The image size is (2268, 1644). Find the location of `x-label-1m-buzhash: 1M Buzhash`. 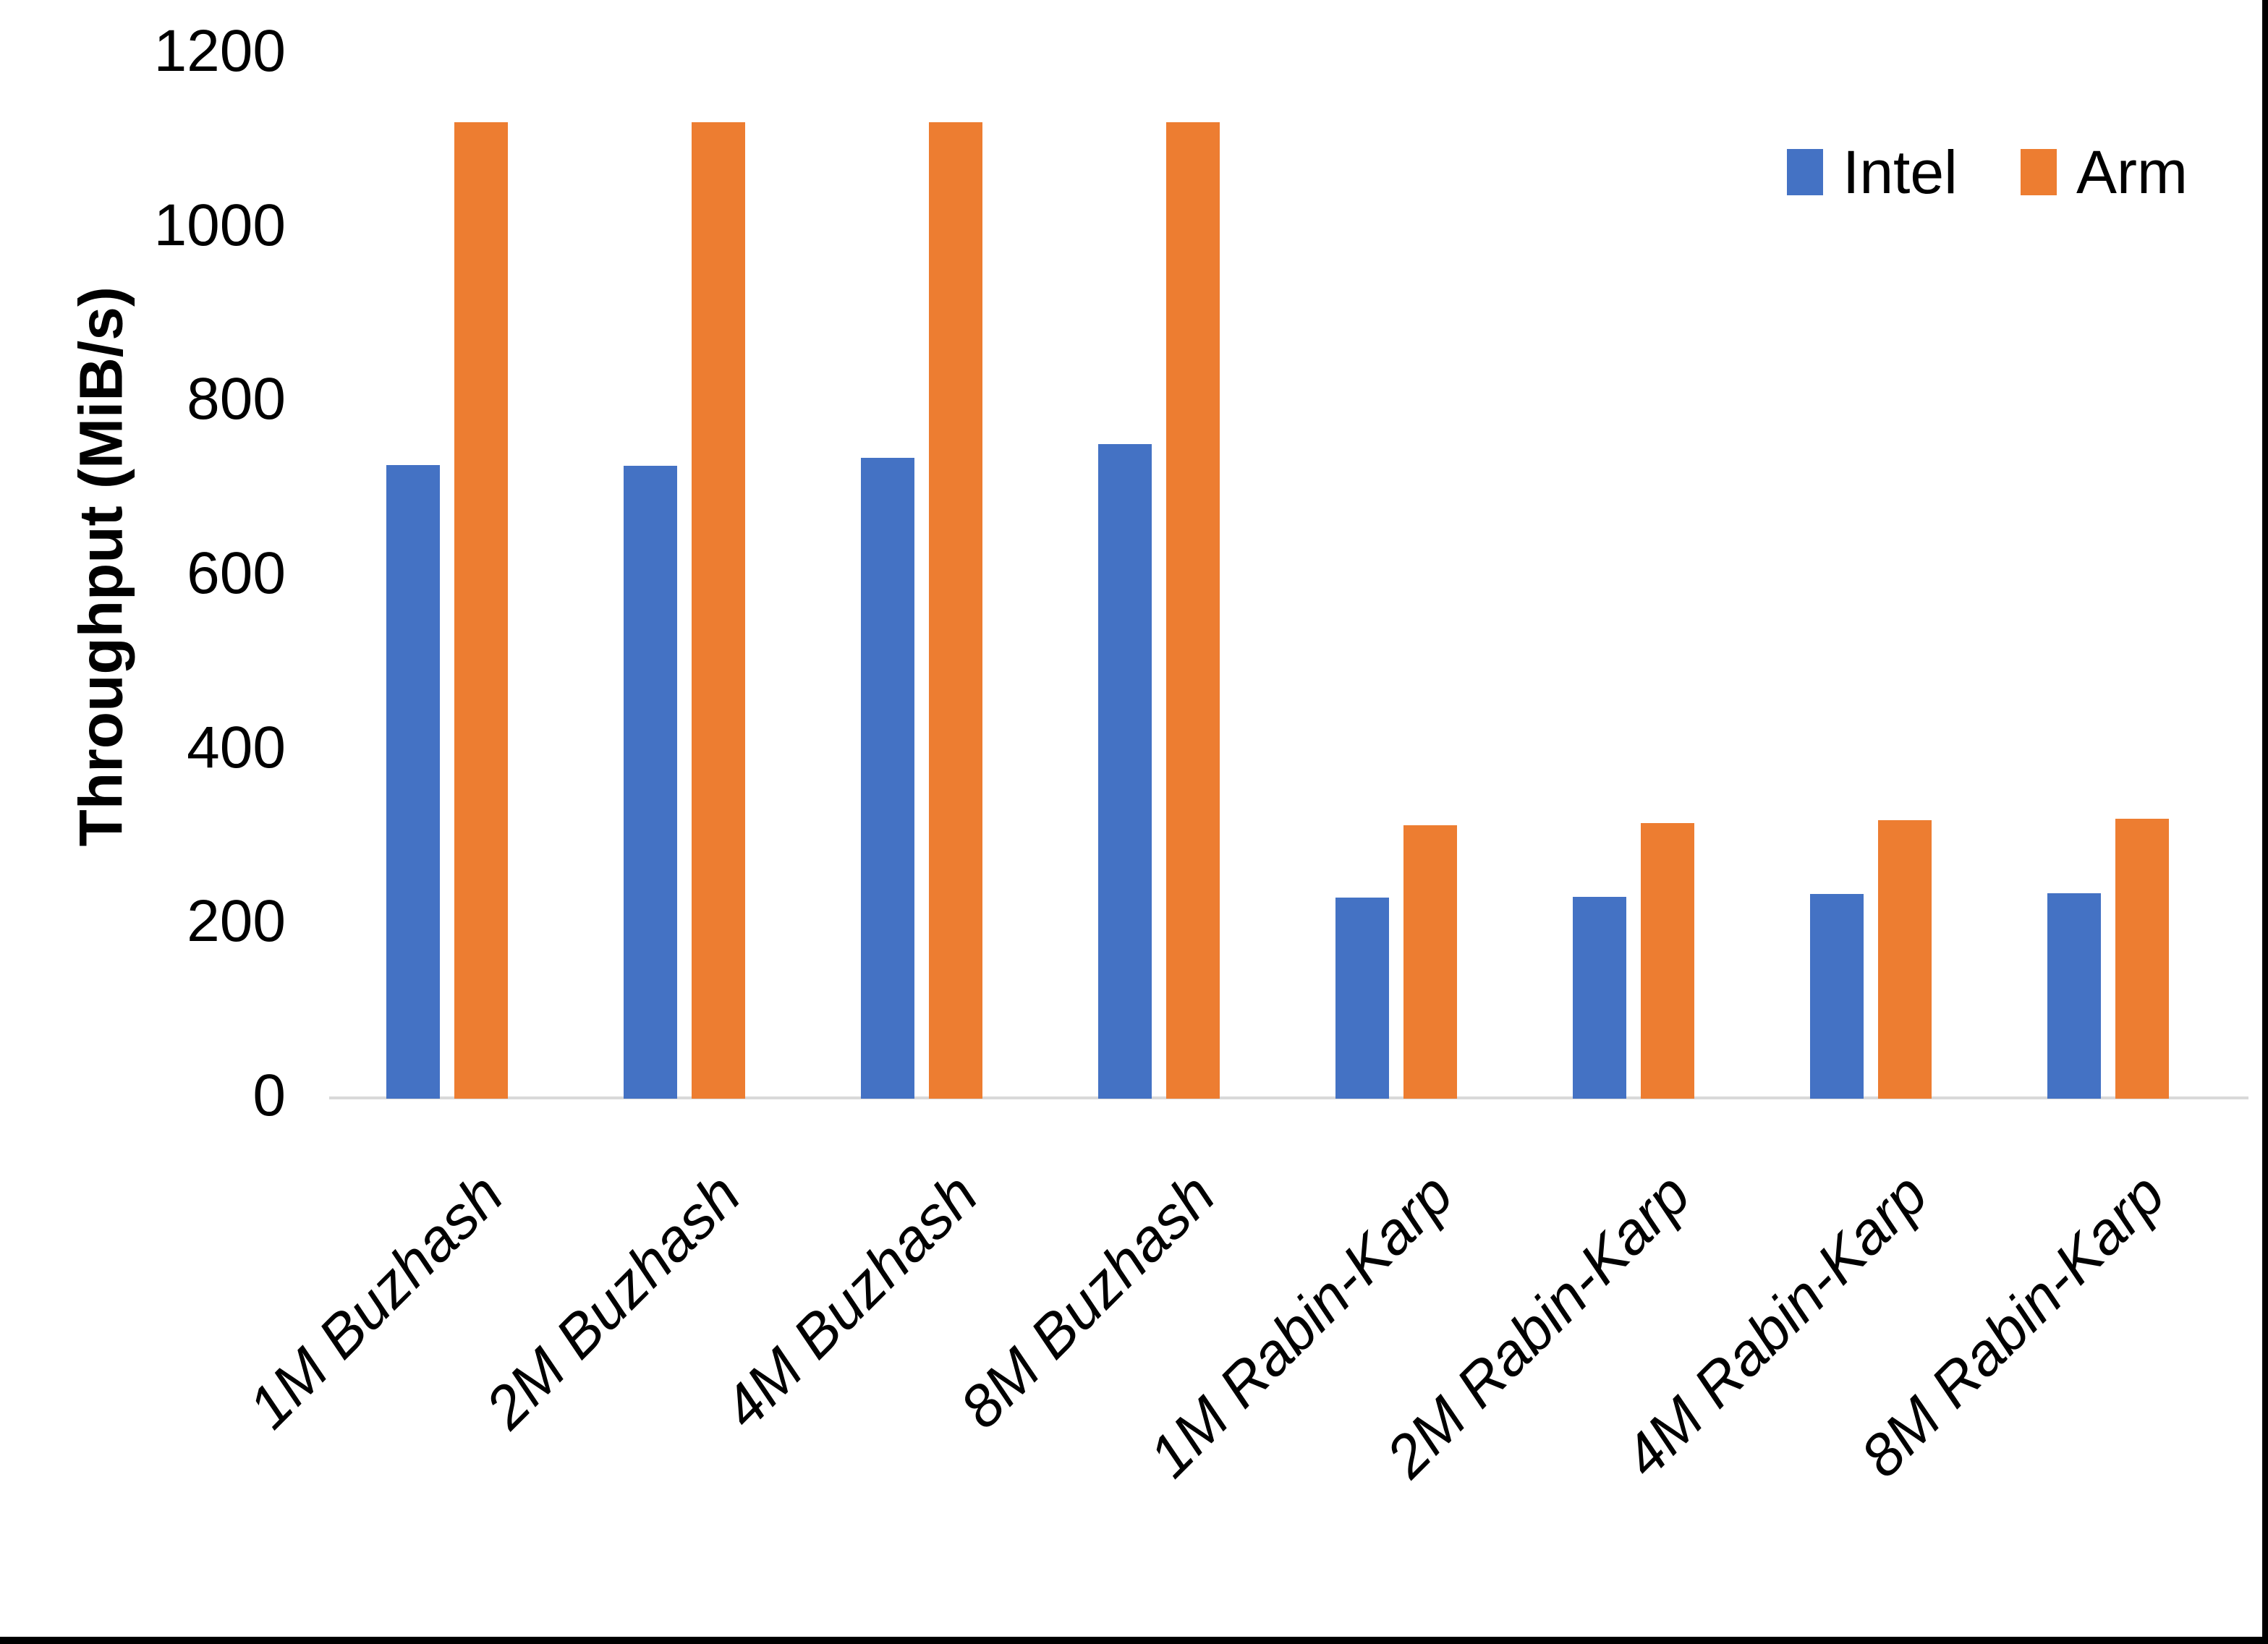

x-label-1m-buzhash: 1M Buzhash is located at coordinates (376, 1301).